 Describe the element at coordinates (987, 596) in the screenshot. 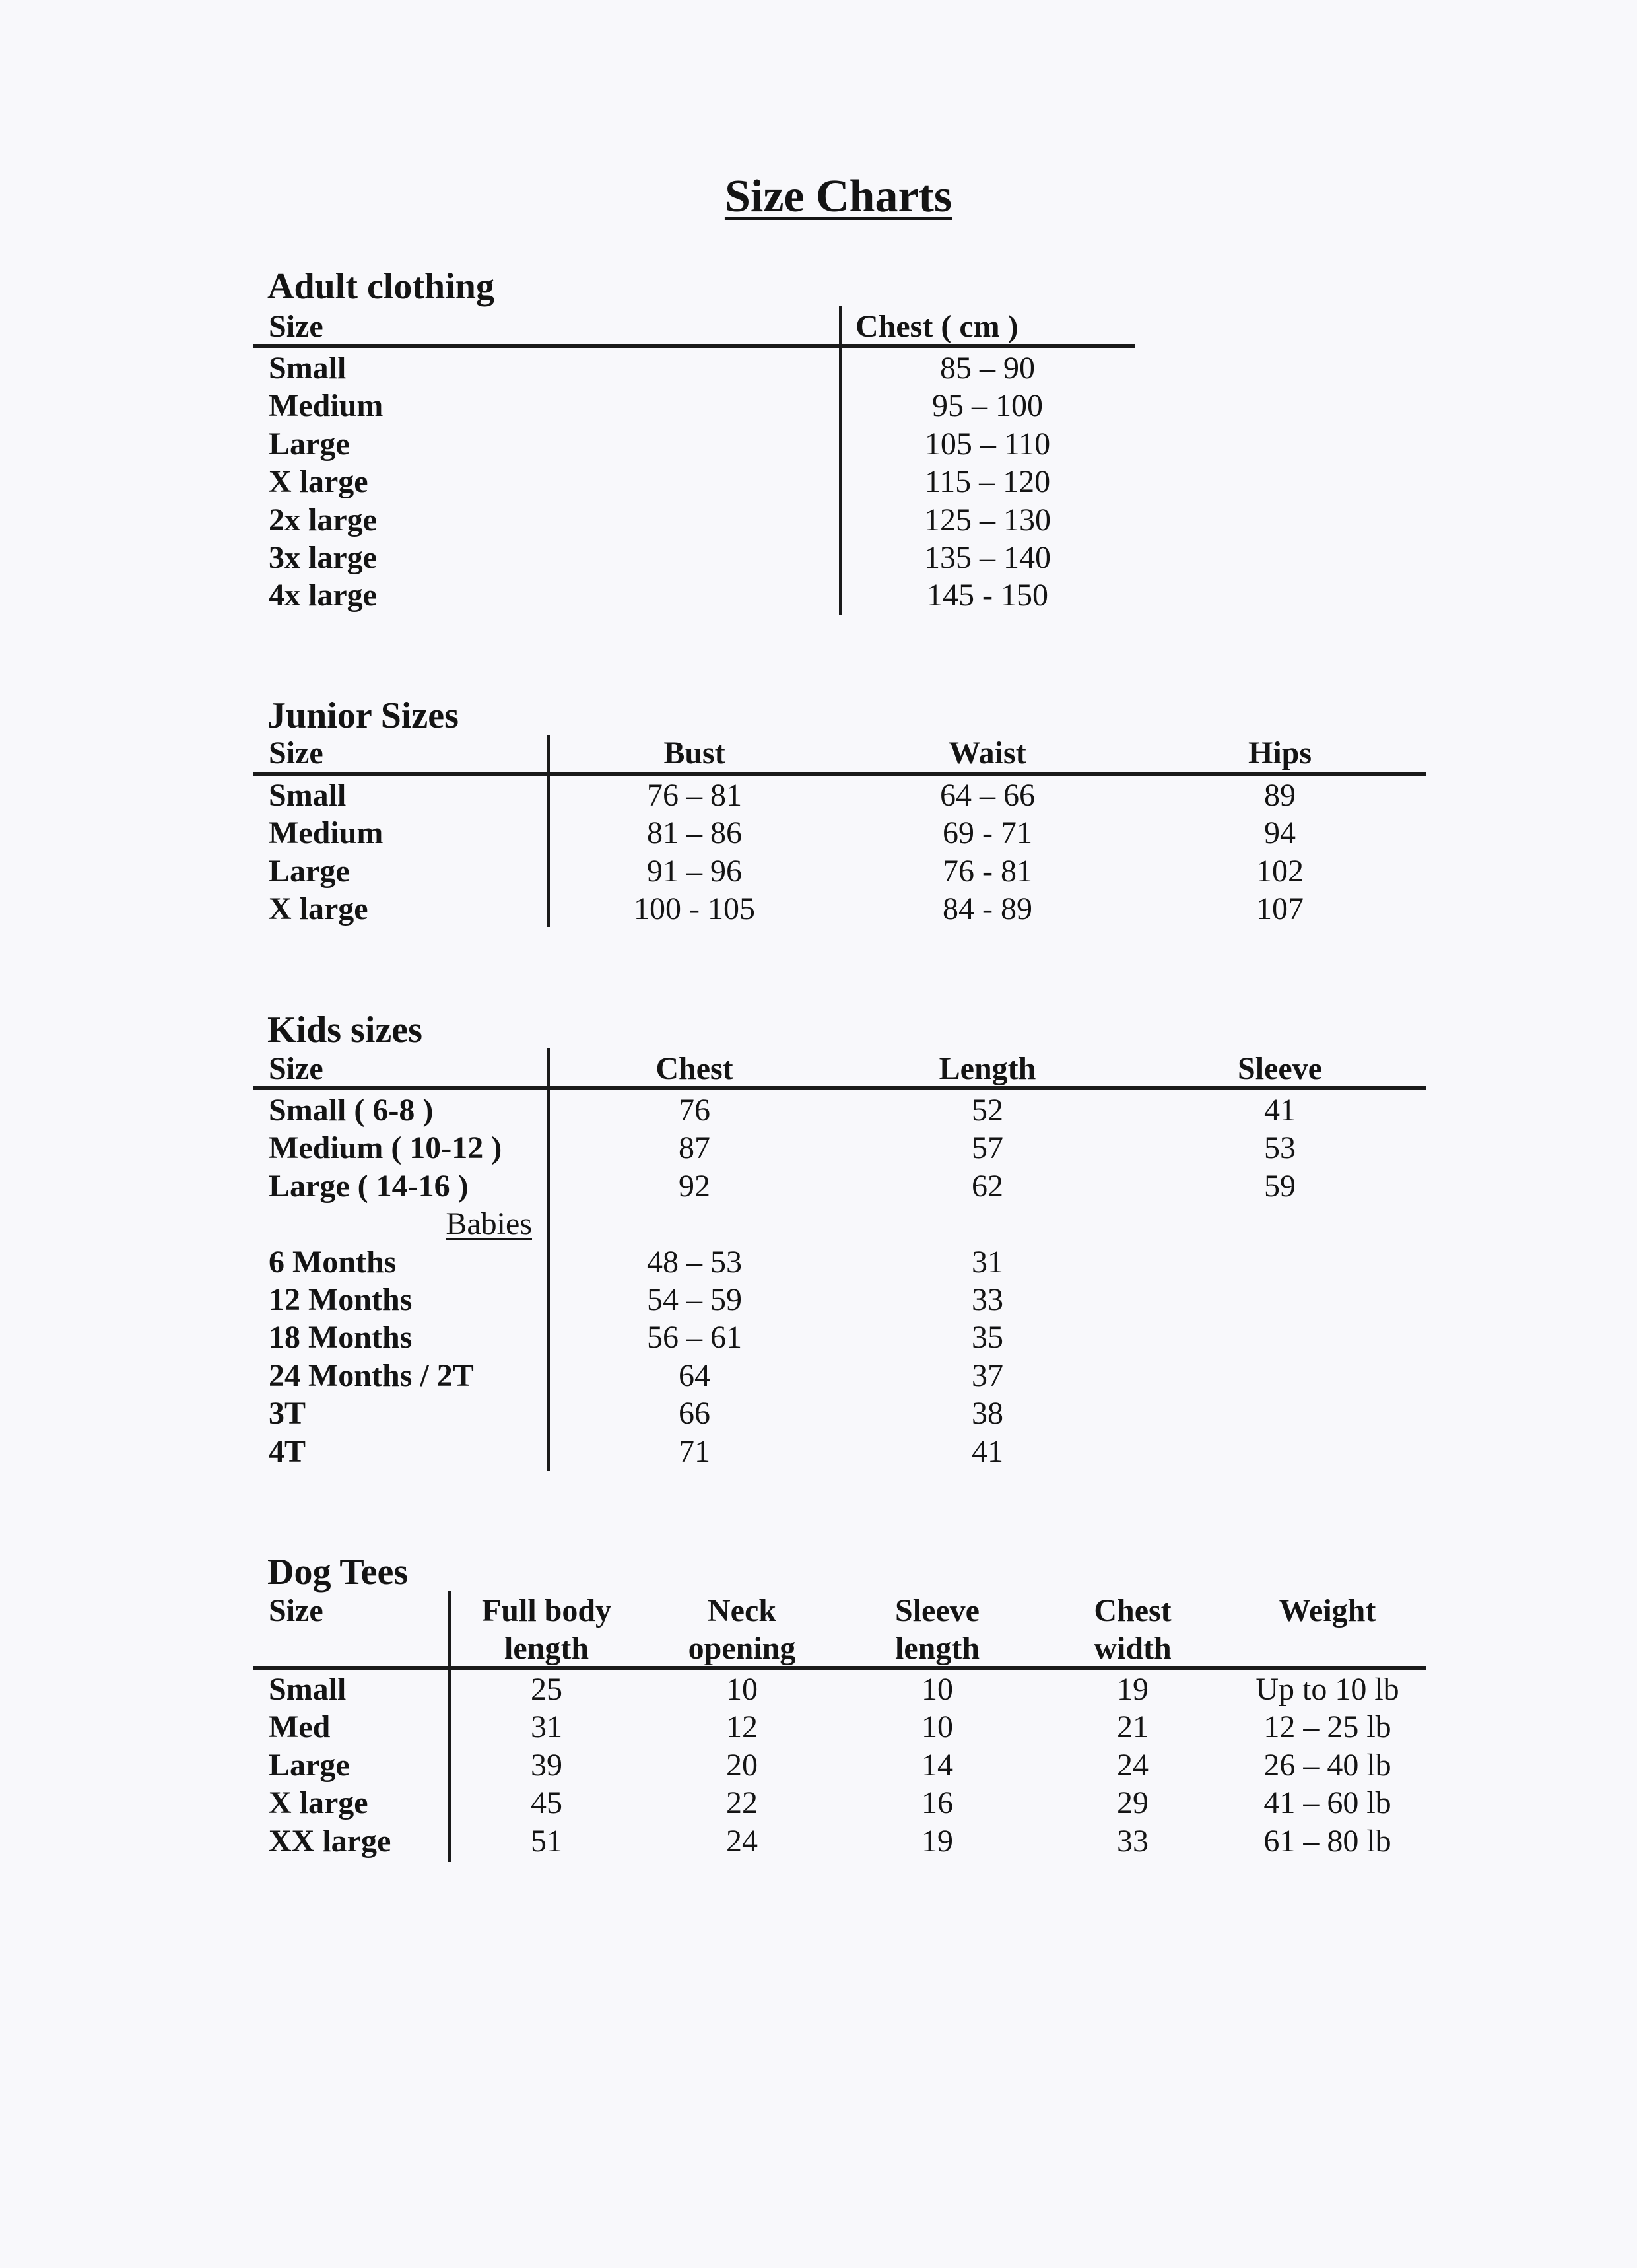

I see `table-cell: 145 - 150` at that location.